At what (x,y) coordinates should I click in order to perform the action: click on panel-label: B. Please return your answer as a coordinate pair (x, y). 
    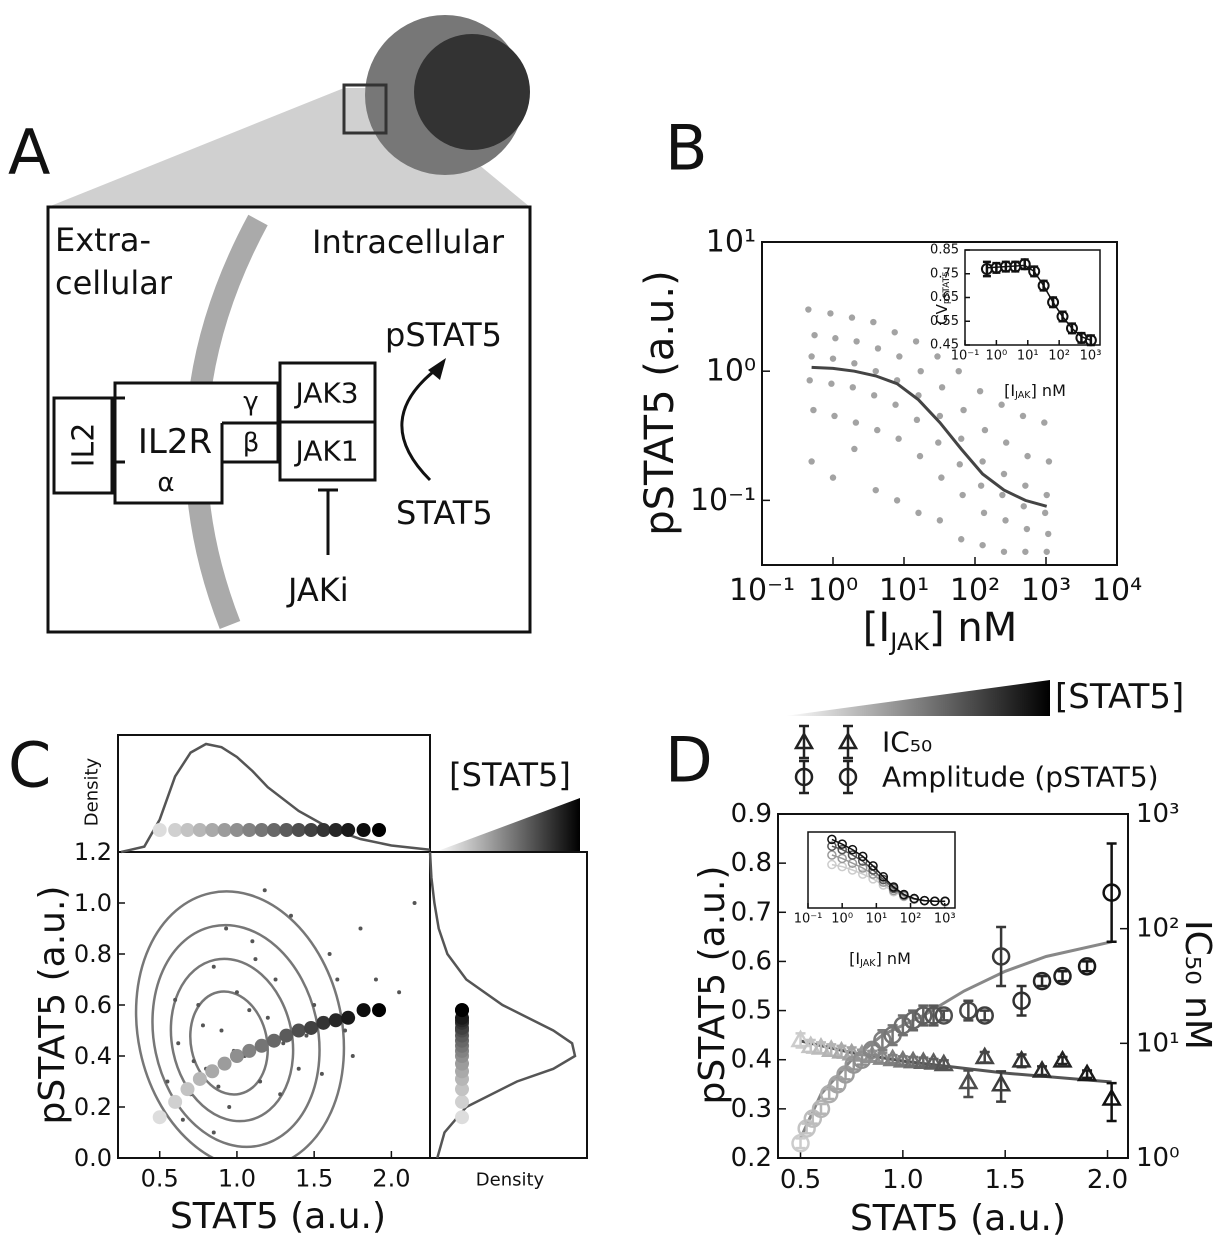
    Looking at the image, I should click on (686, 148).